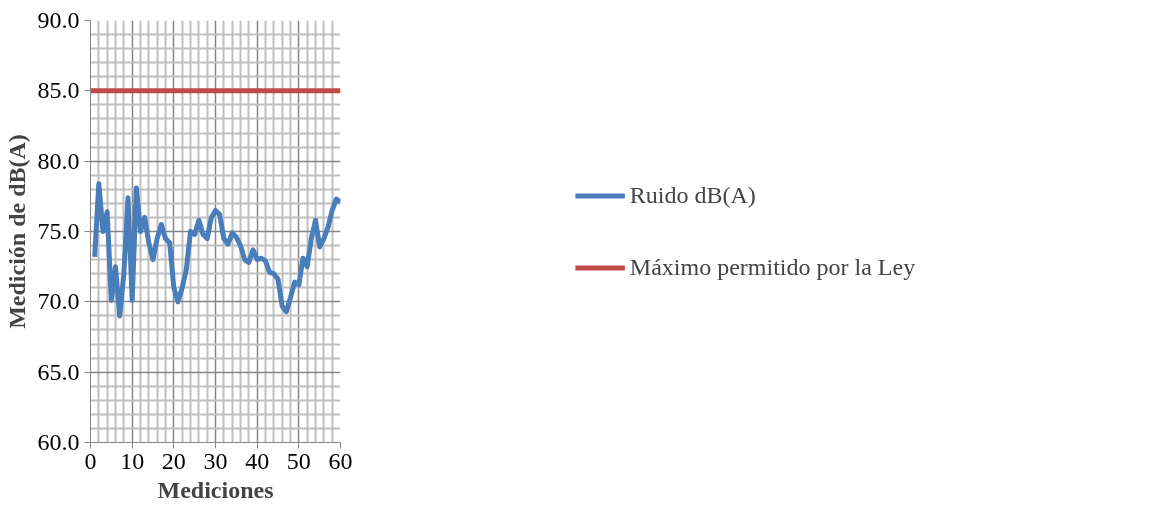 Image resolution: width=1161 pixels, height=510 pixels. Describe the element at coordinates (58, 231) in the screenshot. I see `y-tick-label: 75.0` at that location.